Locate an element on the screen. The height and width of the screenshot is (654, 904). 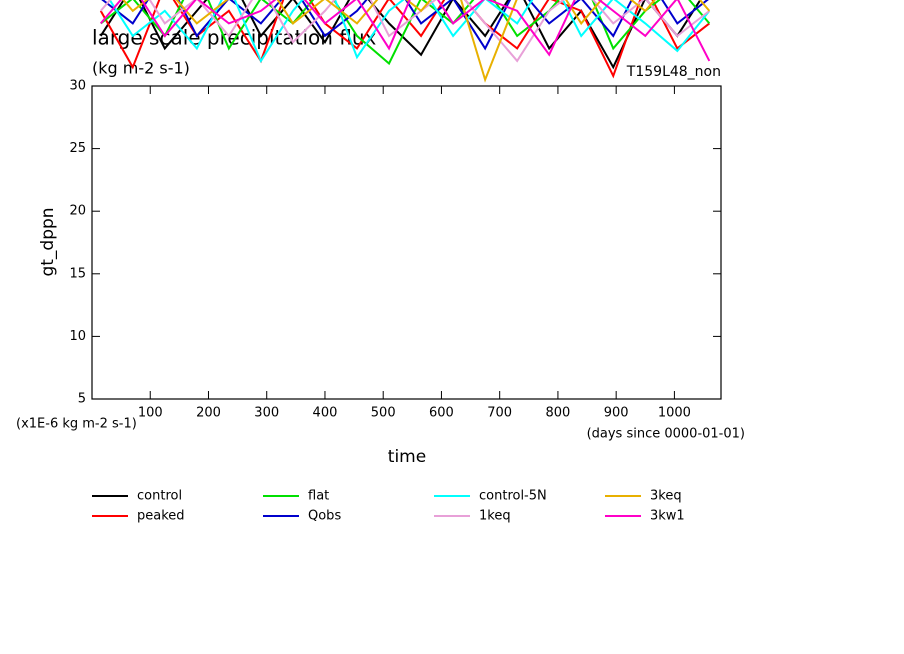
y-tick-label: 10 is located at coordinates (77, 336).